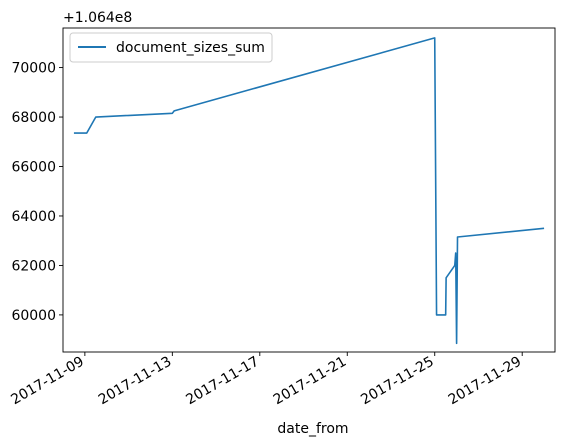 Image resolution: width=569 pixels, height=443 pixels. I want to click on x-tick-label: 2017-11-25, so click(397, 381).